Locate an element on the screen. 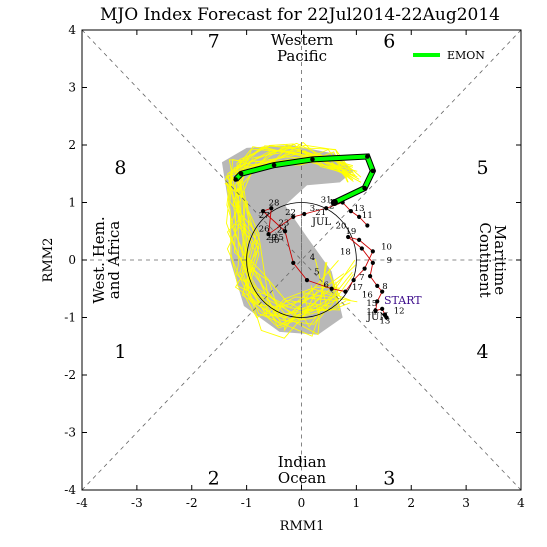 This screenshot has height=547, width=547. region-top-line1: Western is located at coordinates (302, 40).